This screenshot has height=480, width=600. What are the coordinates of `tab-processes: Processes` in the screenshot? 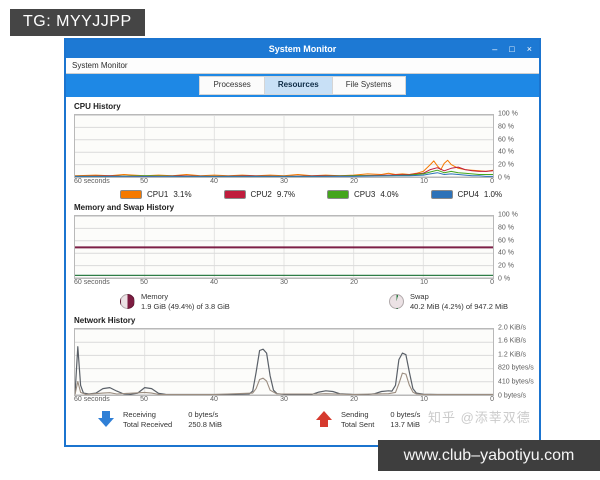 It's located at (232, 85).